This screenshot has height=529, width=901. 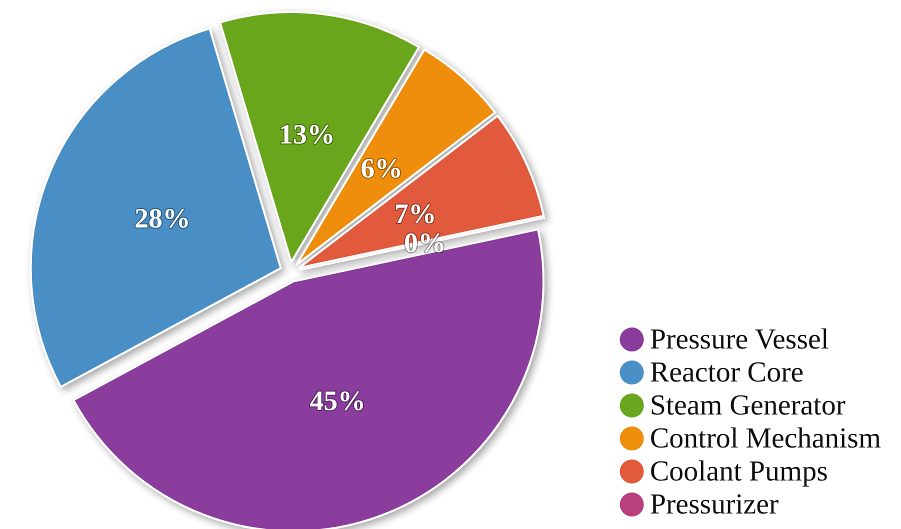 What do you see at coordinates (415, 214) in the screenshot?
I see `data-label: 7%` at bounding box center [415, 214].